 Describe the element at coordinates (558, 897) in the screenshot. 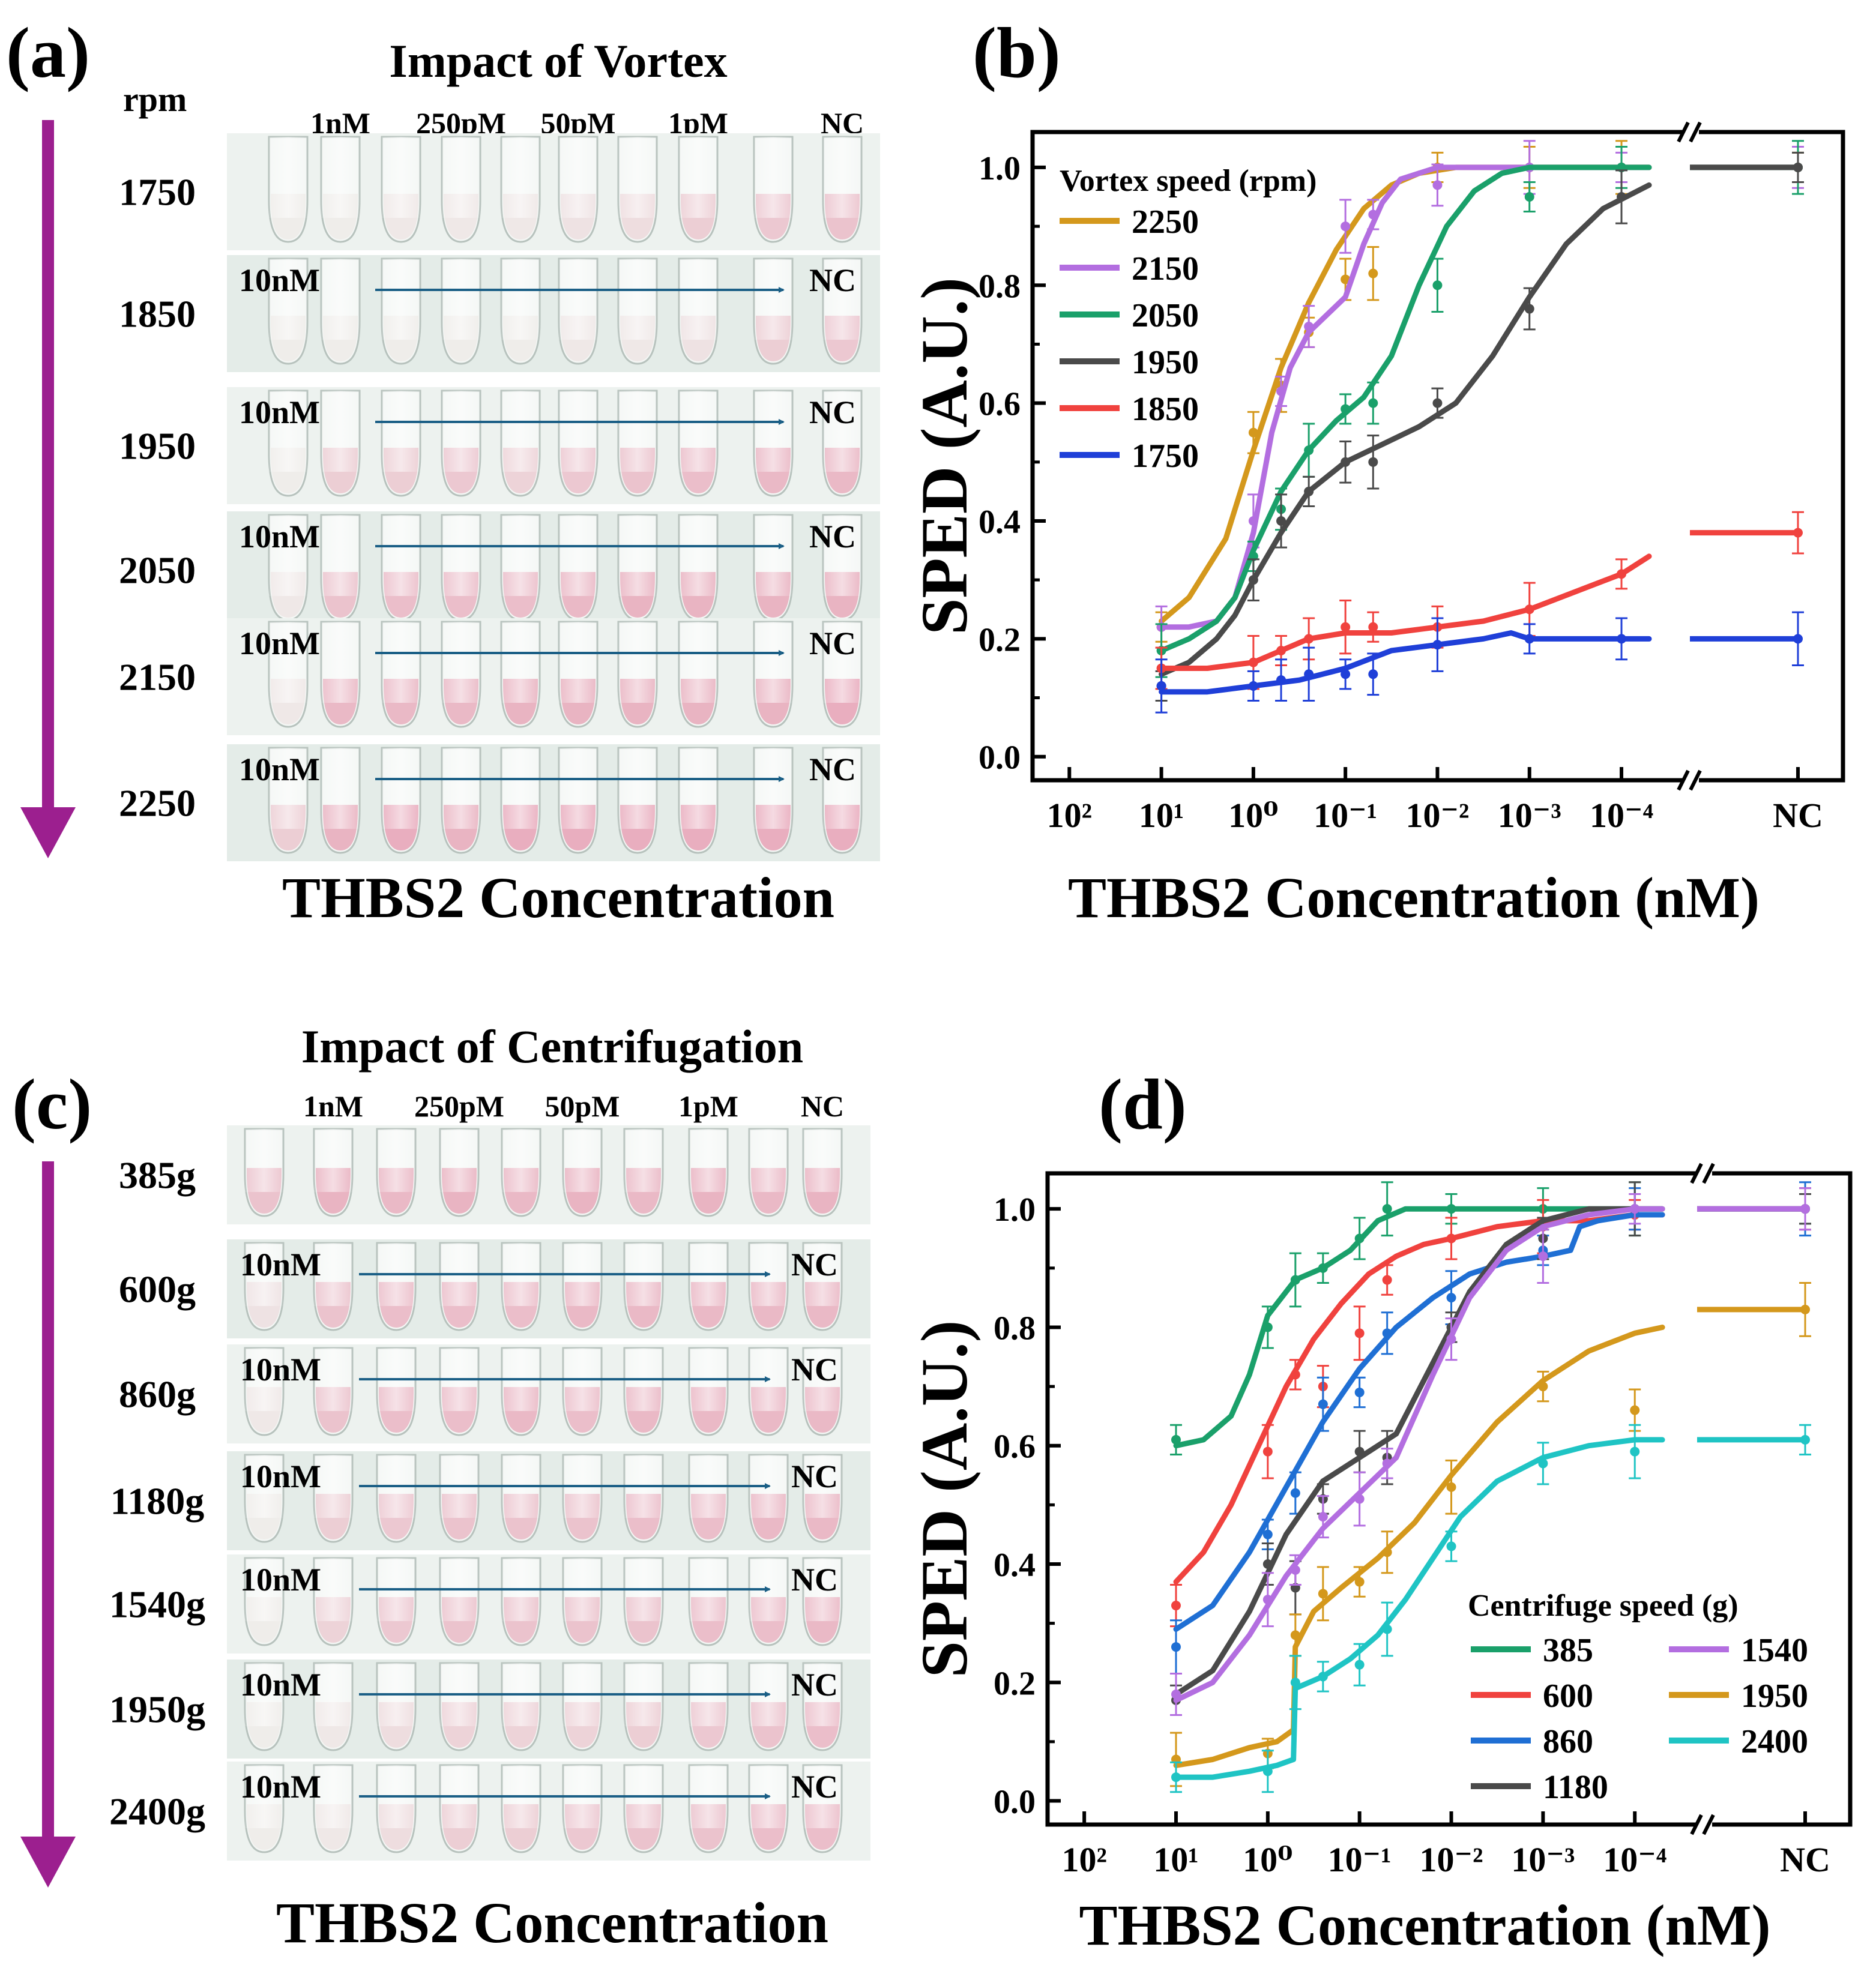

I see `panel-a-xlabel: THBS2 Concentration` at that location.